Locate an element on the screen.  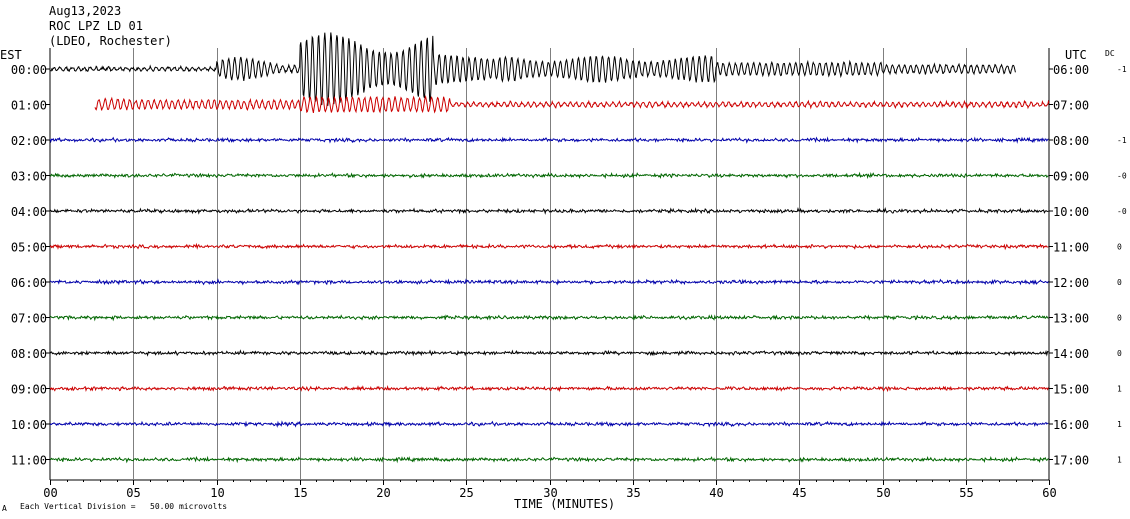
x-tick-label: 10 is located at coordinates (217, 493).